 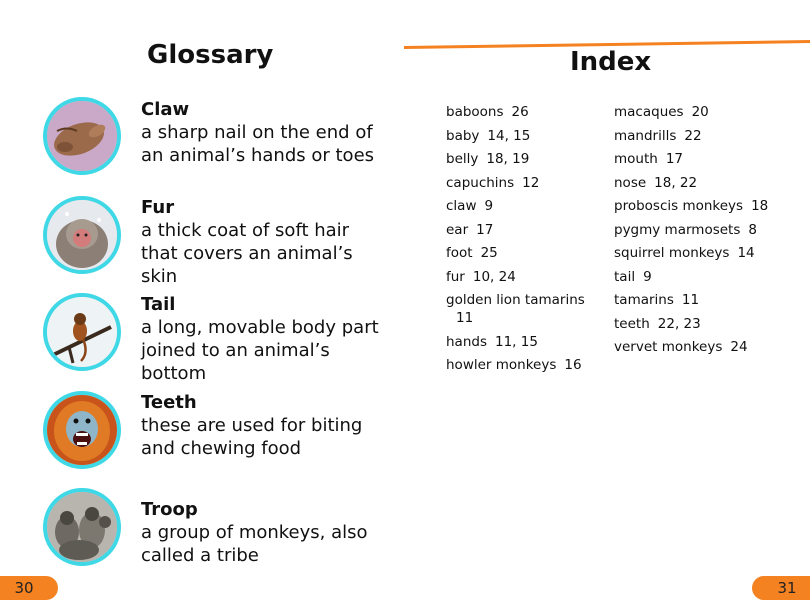 I want to click on index-entry: baboons 26, so click(x=526, y=112).